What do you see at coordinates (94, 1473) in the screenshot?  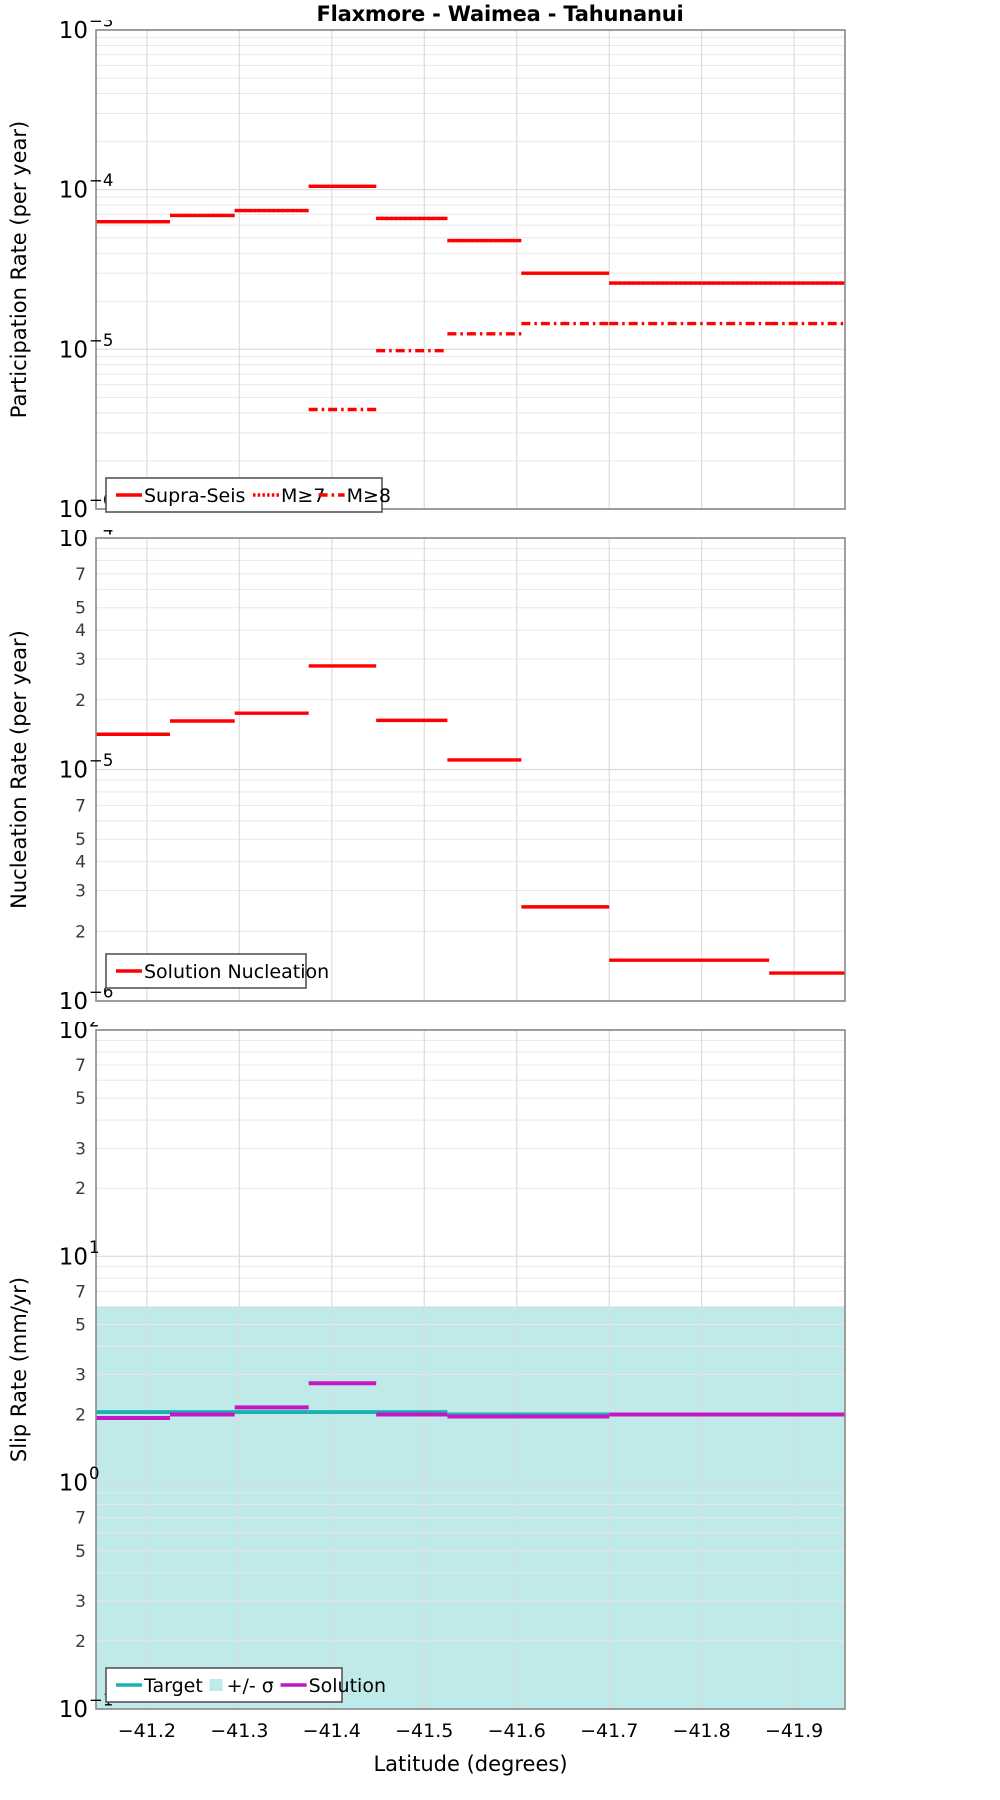 I see `ytick-exponent: 0` at bounding box center [94, 1473].